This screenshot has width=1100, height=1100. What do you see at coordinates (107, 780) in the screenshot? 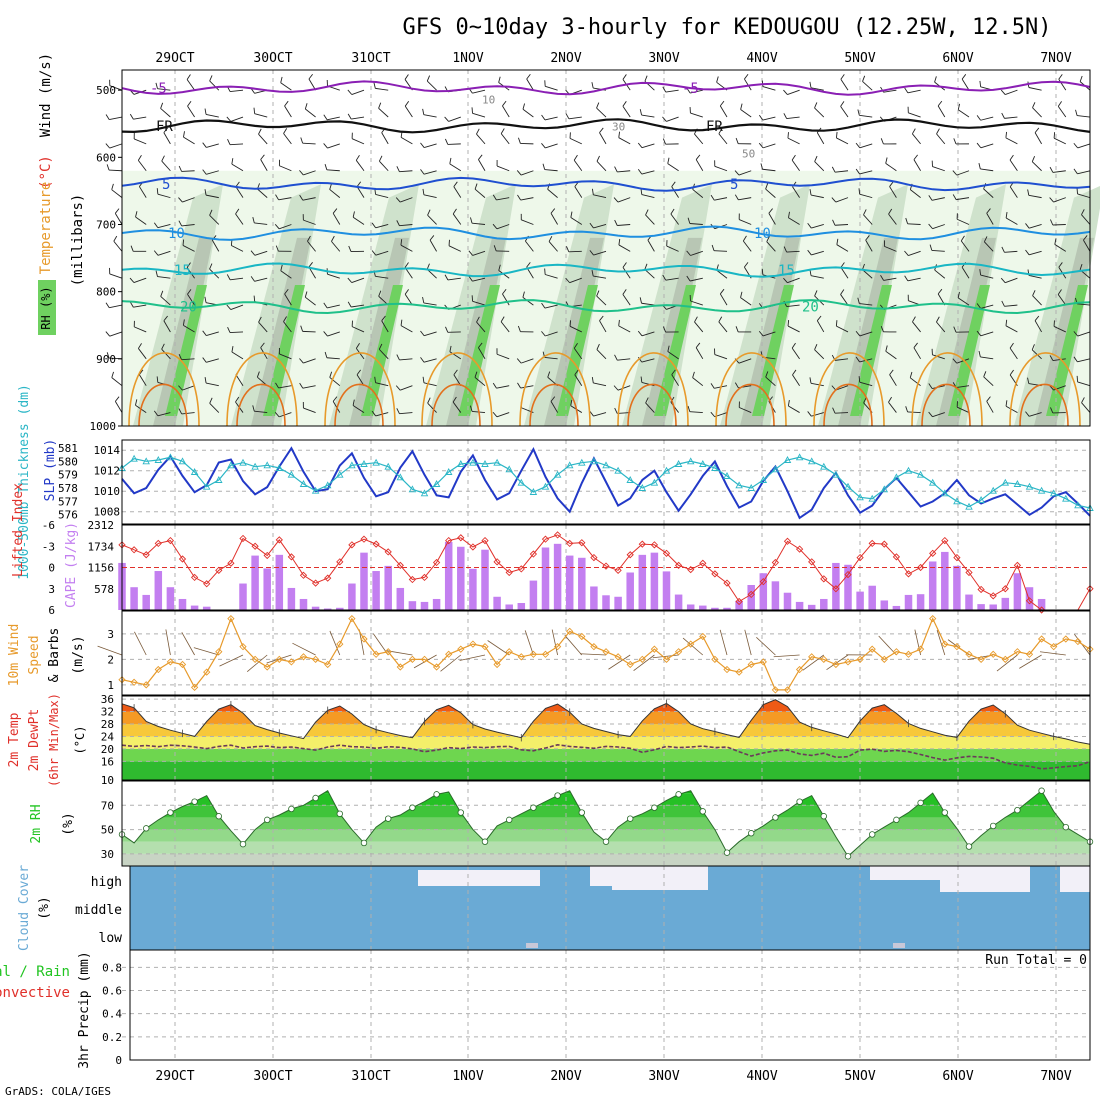
I see `temp-tick-label: 10` at bounding box center [107, 780].